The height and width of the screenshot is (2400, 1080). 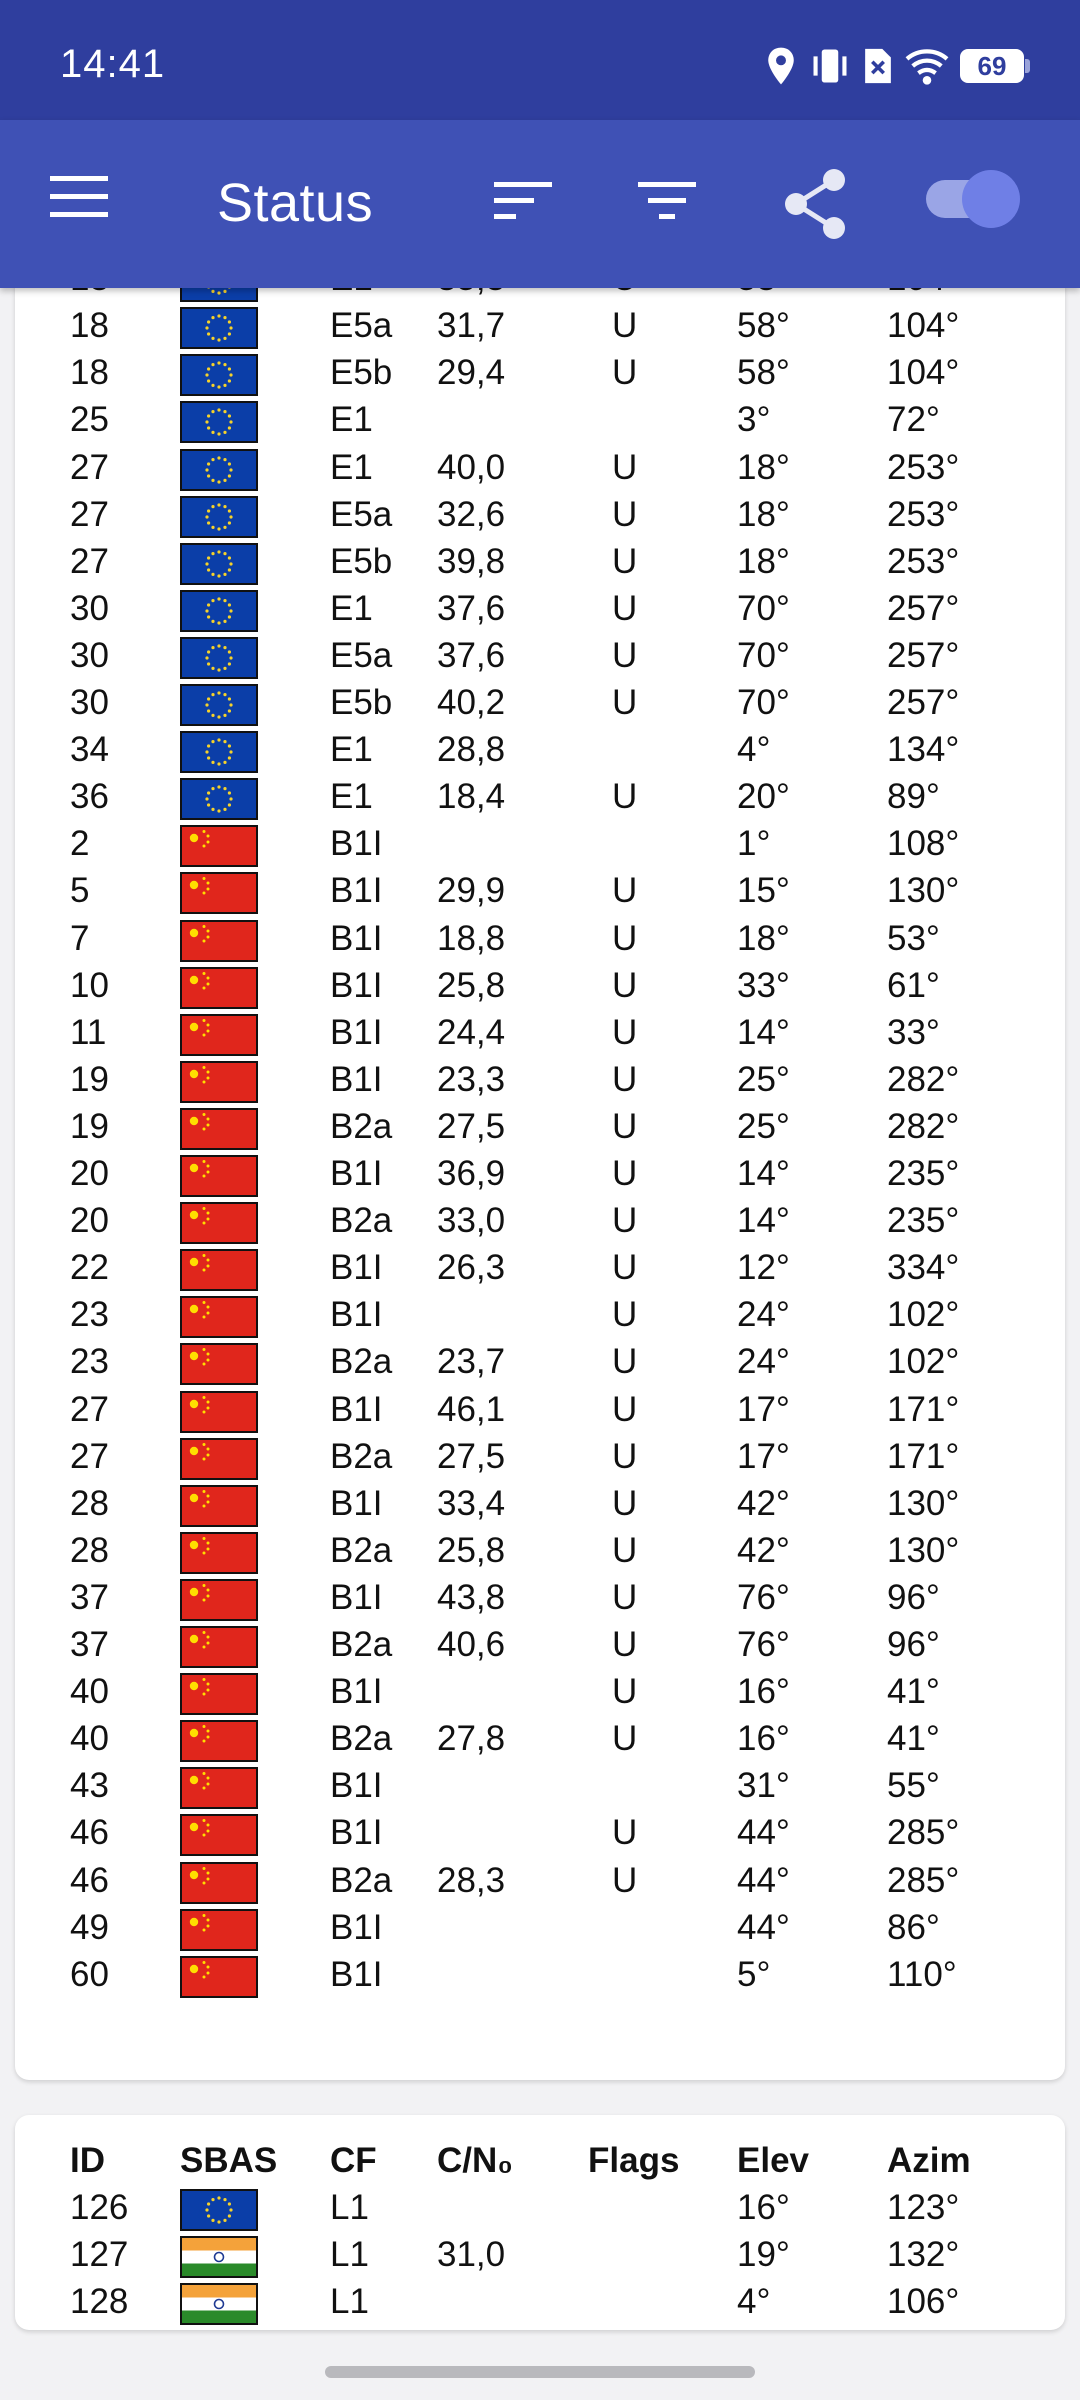 What do you see at coordinates (540, 1221) in the screenshot?
I see `table-row: 20 B2a 33,0 U 14° 235°` at bounding box center [540, 1221].